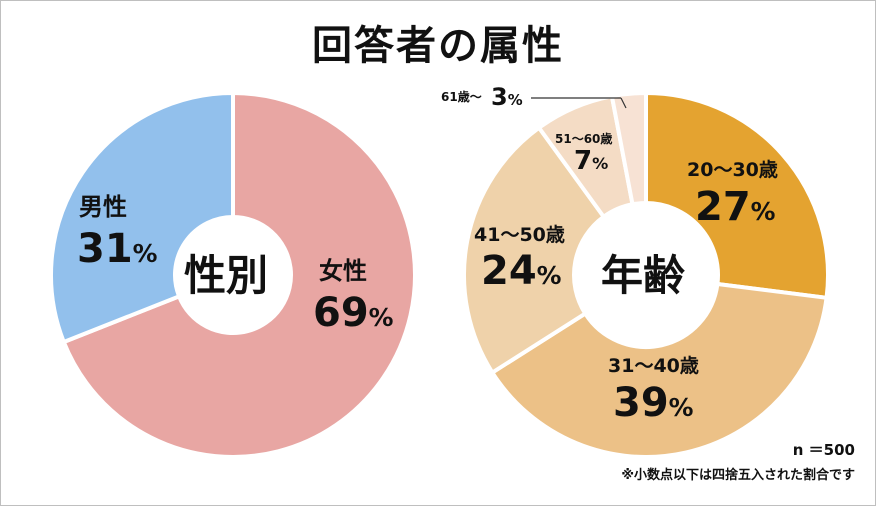 This screenshot has width=878, height=509. I want to click on slice-value-number-20-30: 27, so click(723, 207).